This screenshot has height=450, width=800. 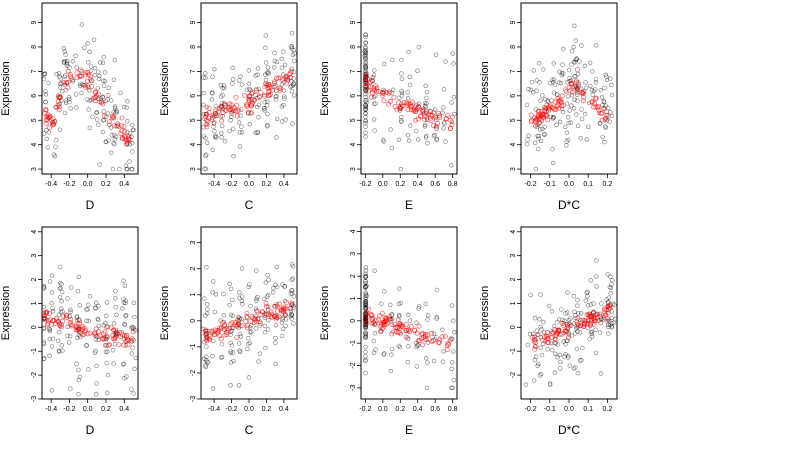 What do you see at coordinates (513, 169) in the screenshot?
I see `y-tick-label: 3` at bounding box center [513, 169].